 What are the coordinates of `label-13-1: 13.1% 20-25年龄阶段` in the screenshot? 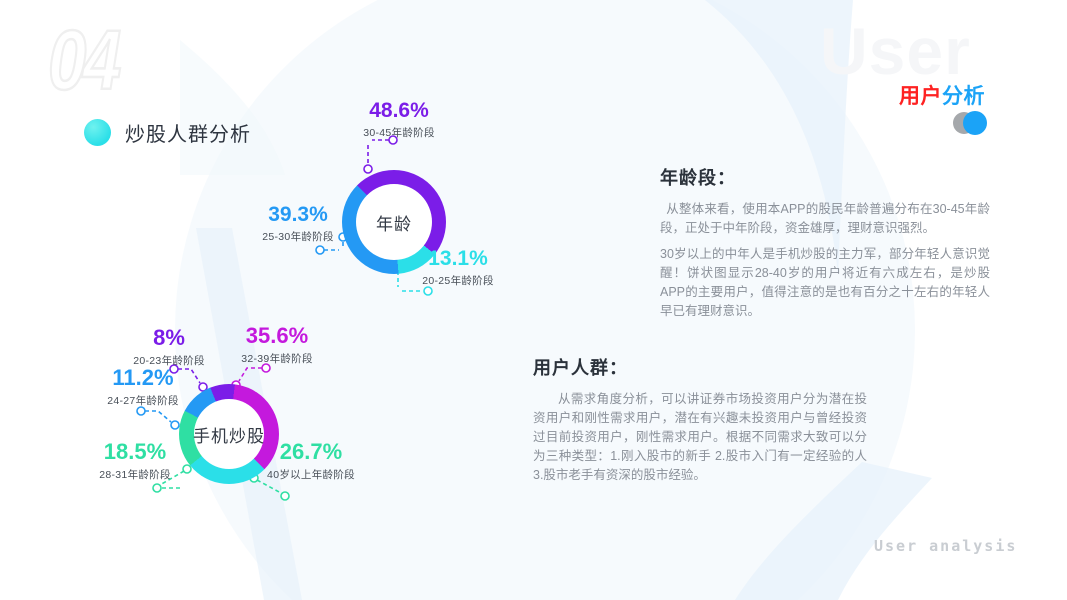 It's located at (458, 267).